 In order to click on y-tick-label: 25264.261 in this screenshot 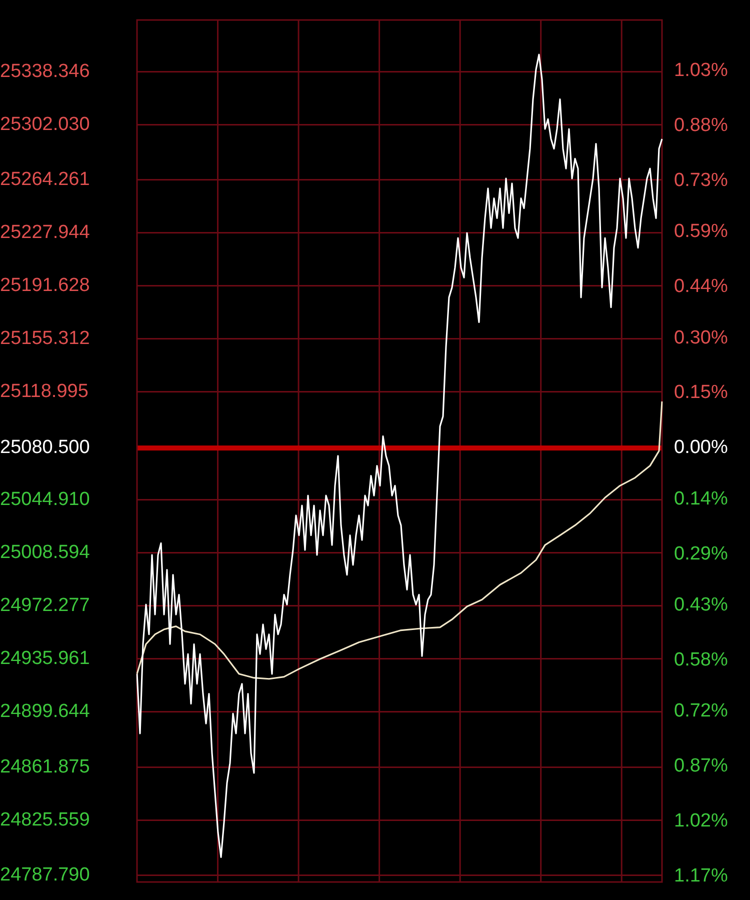, I will do `click(45, 179)`.